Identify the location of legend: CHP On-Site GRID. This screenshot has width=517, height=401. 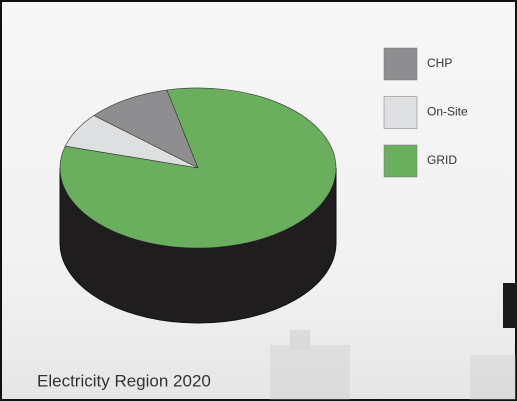
(425, 112).